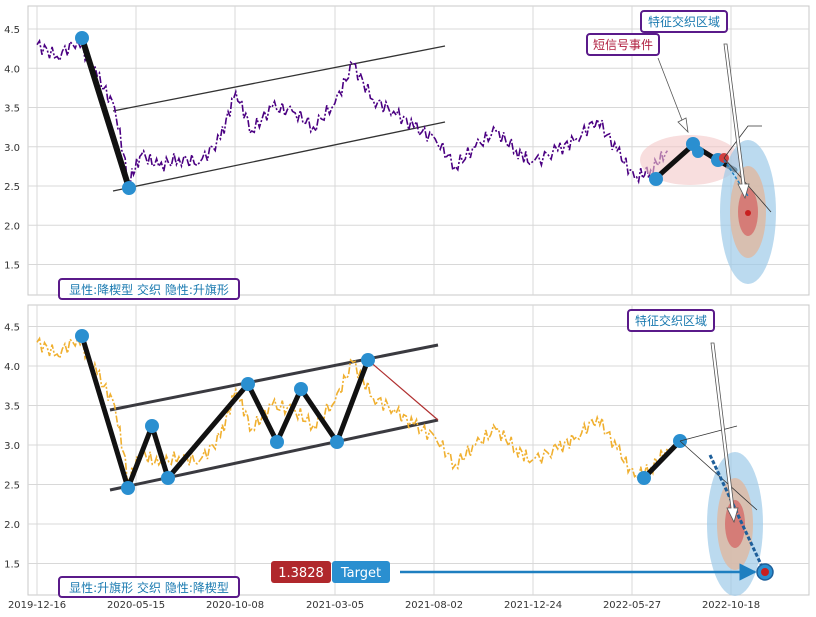 Image resolution: width=816 pixels, height=617 pixels. I want to click on top-target-zone, so click(748, 212).